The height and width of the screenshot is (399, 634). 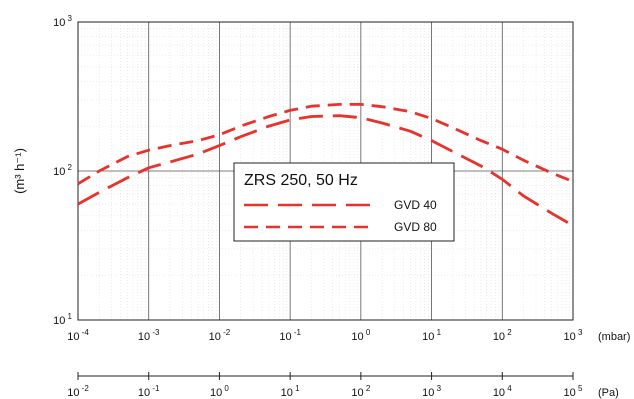 I want to click on chart-title: ZRS 250, 50 Hz, so click(x=301, y=180).